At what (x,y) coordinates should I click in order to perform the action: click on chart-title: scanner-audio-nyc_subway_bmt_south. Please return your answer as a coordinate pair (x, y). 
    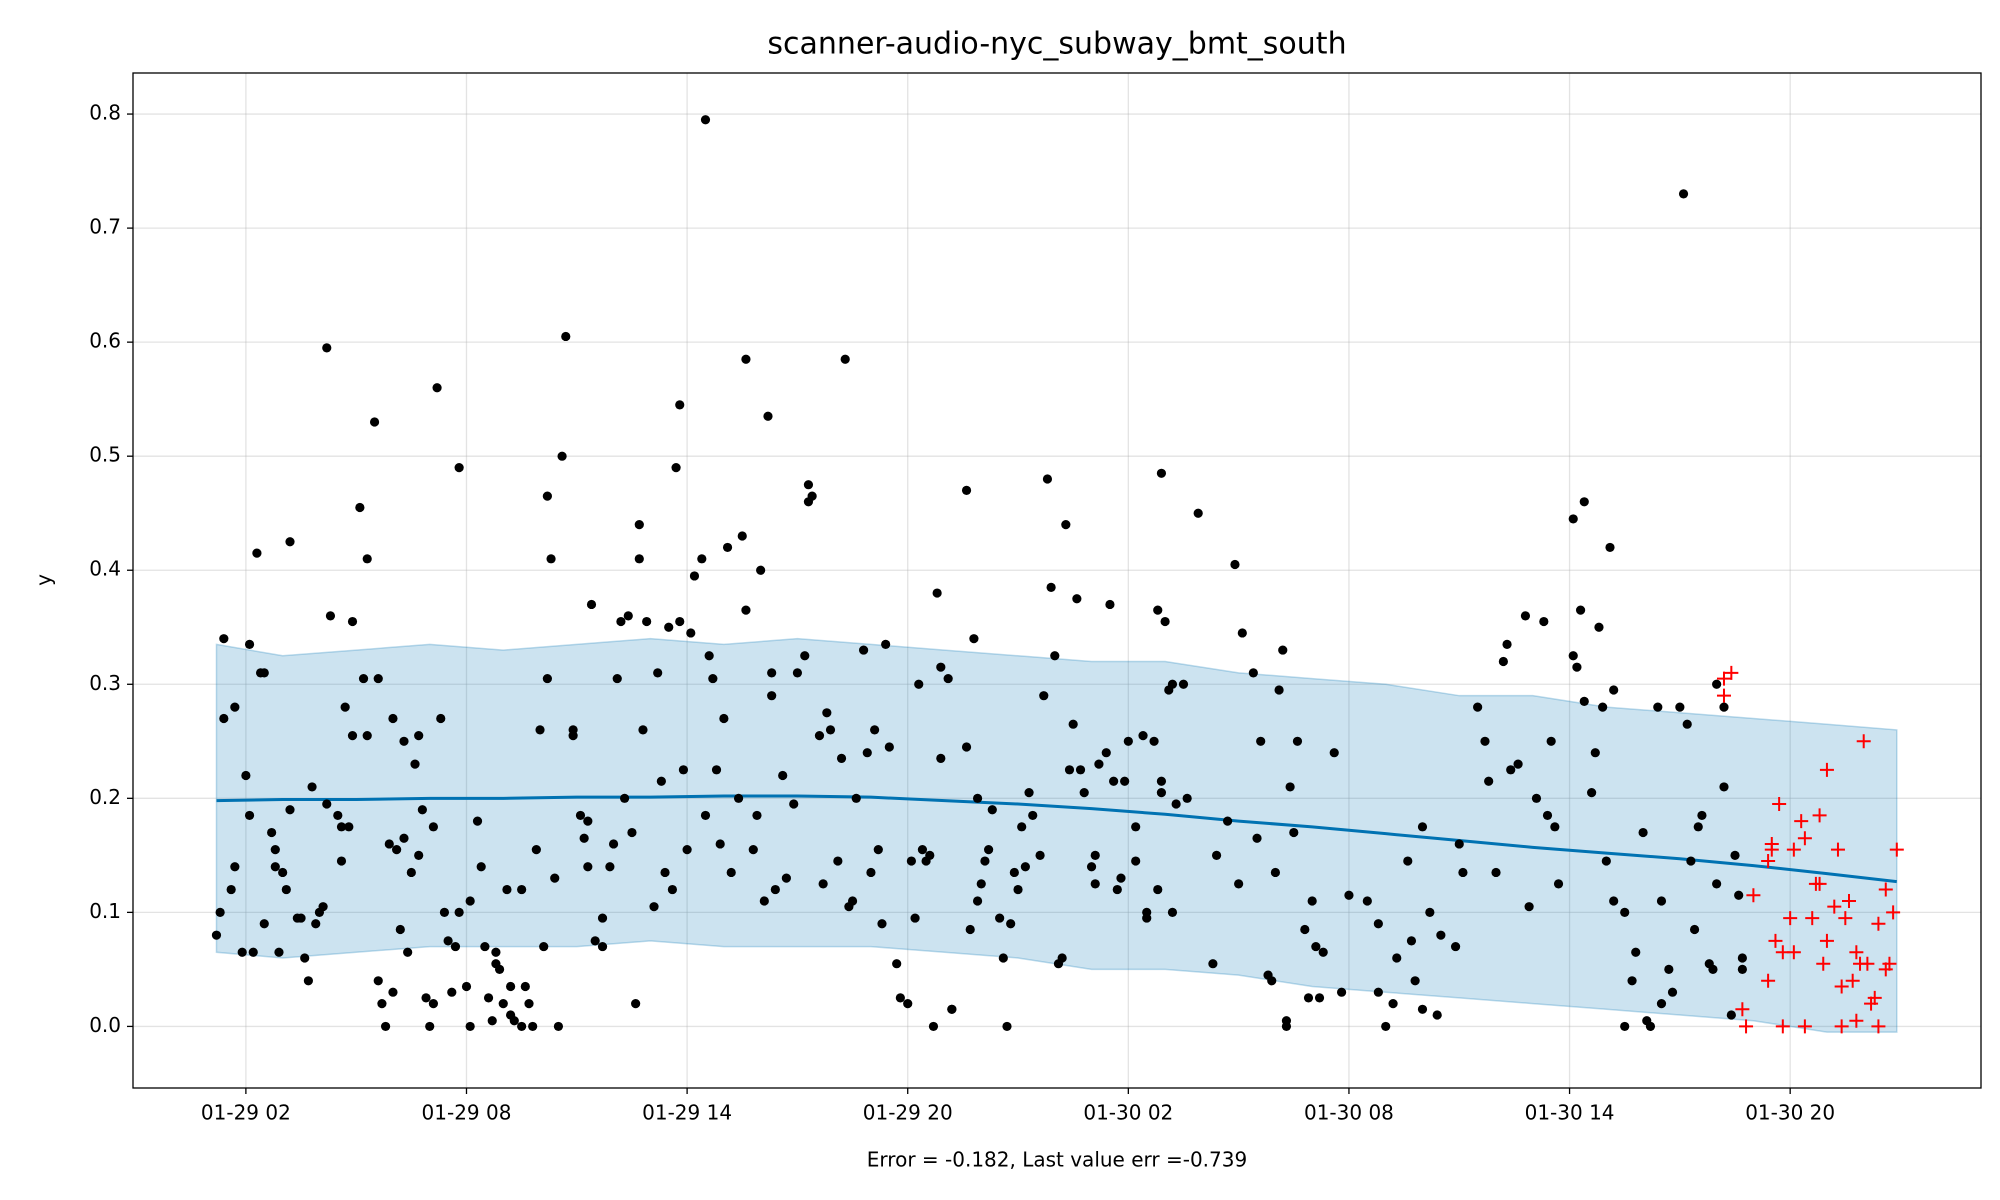
    Looking at the image, I should click on (1056, 44).